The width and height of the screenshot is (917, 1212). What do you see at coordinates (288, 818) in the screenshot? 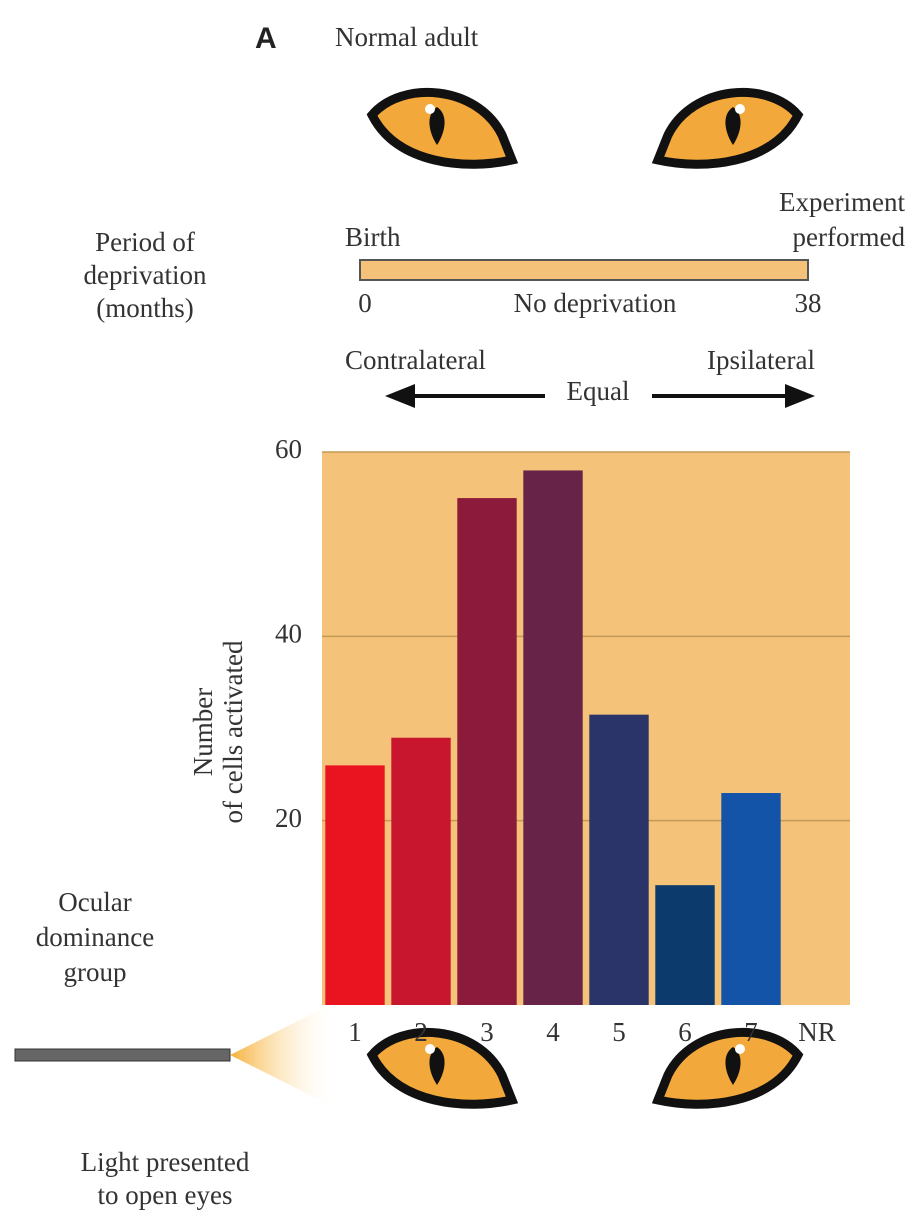
I see `y-tick-label: 20` at bounding box center [288, 818].